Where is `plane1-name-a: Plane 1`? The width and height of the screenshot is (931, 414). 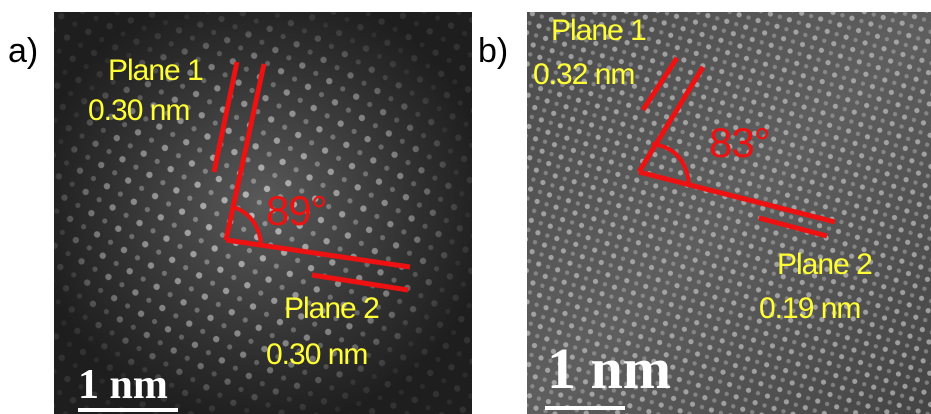 plane1-name-a: Plane 1 is located at coordinates (156, 70).